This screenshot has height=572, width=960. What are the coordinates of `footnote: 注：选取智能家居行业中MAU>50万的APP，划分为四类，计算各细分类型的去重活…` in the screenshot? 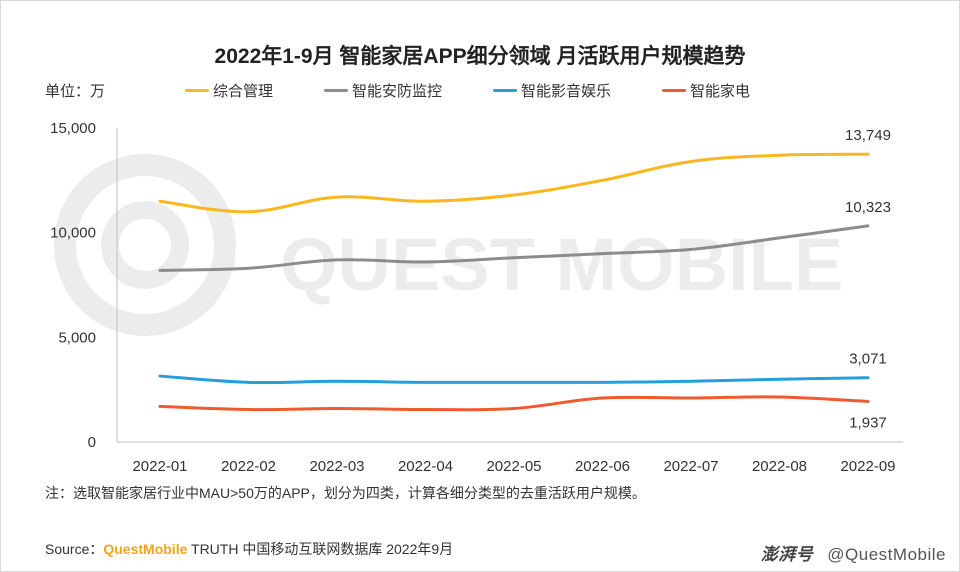 It's located at (345, 493).